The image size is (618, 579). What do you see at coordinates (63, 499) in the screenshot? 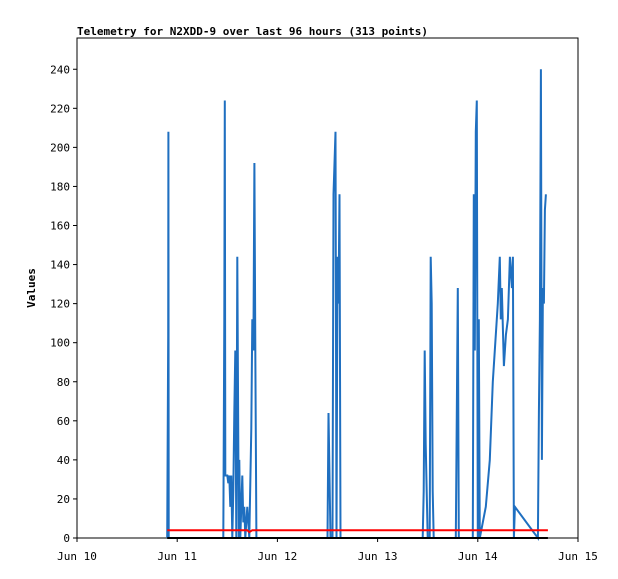
I see `y-tick-label: 20` at bounding box center [63, 499].